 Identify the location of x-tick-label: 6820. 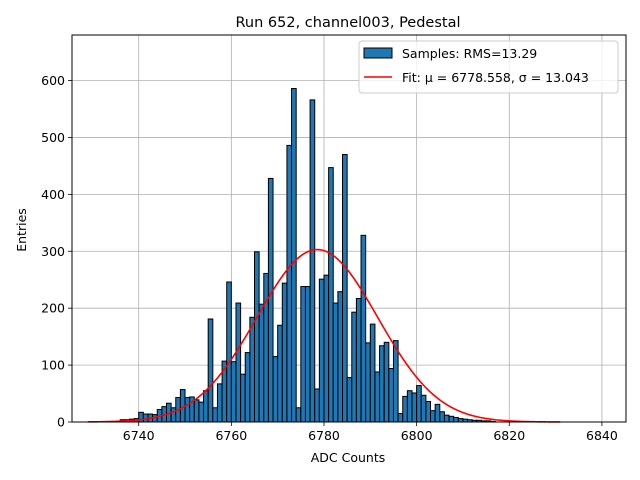
(509, 435).